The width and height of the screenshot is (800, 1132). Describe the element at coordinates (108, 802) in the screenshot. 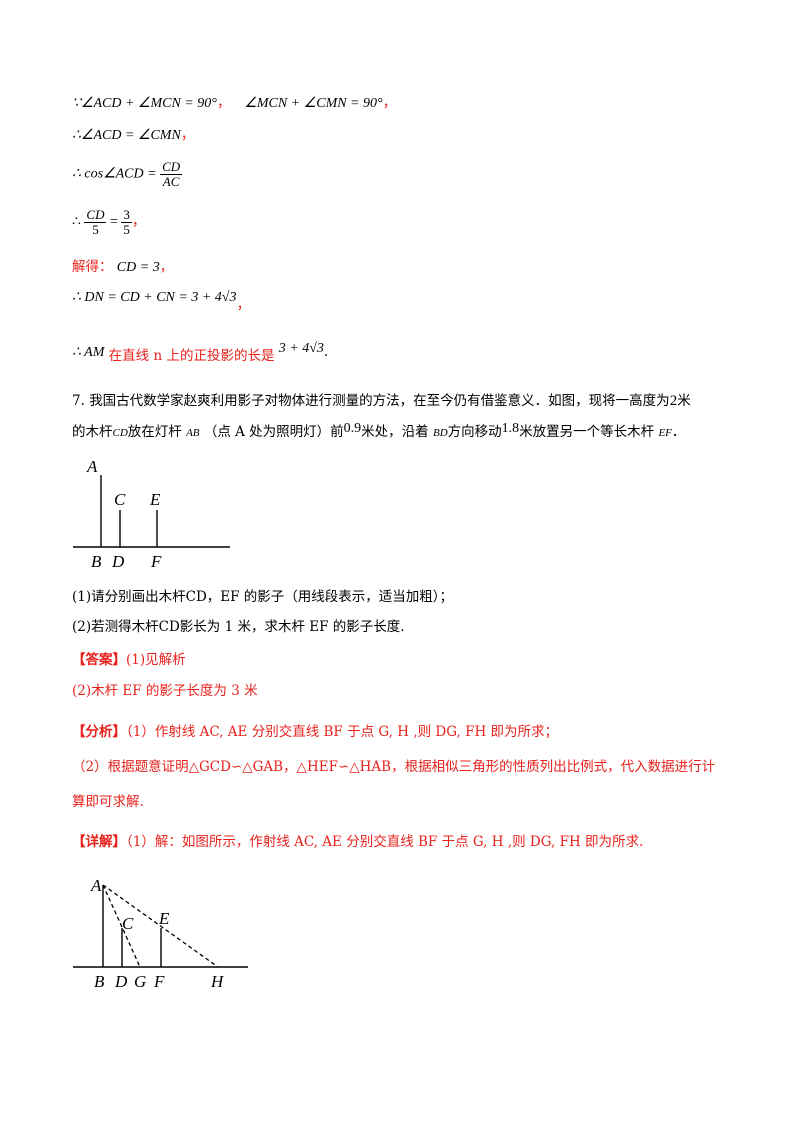

I see `analysis-line-3: 算即可求解.` at that location.